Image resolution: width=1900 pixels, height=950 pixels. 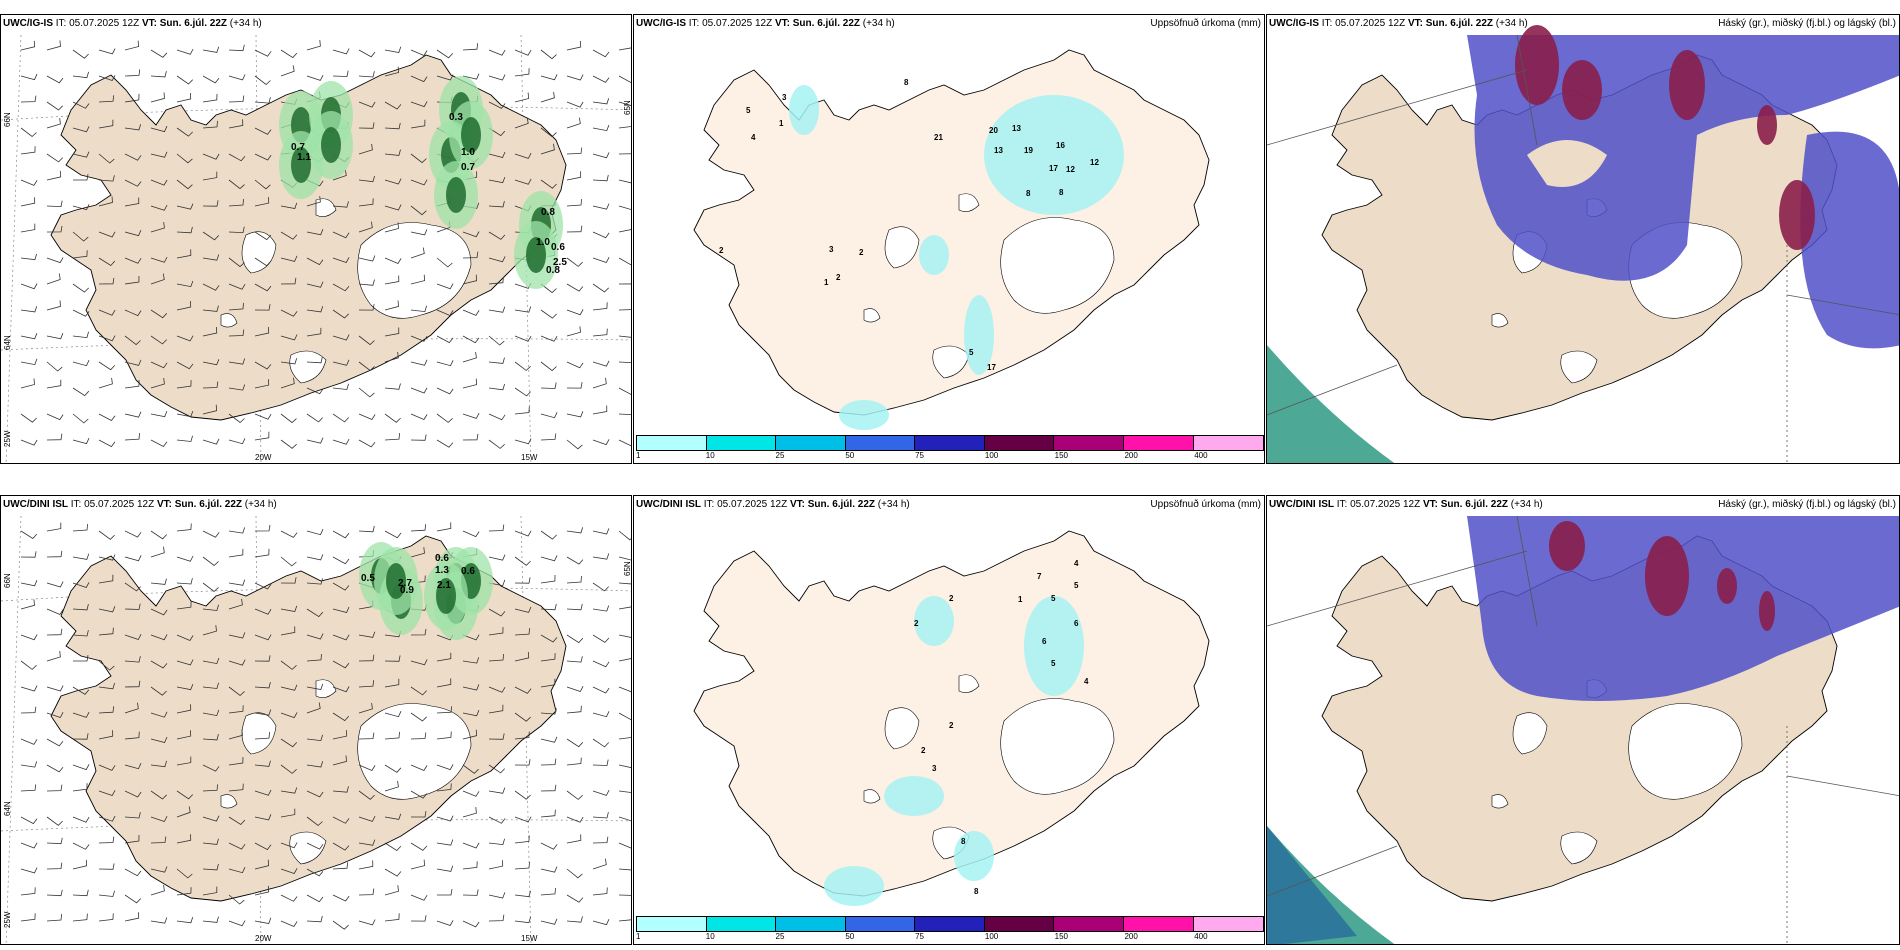 I want to click on panel-title: Uppsöfnuð úrkoma (mm), so click(x=1205, y=23).